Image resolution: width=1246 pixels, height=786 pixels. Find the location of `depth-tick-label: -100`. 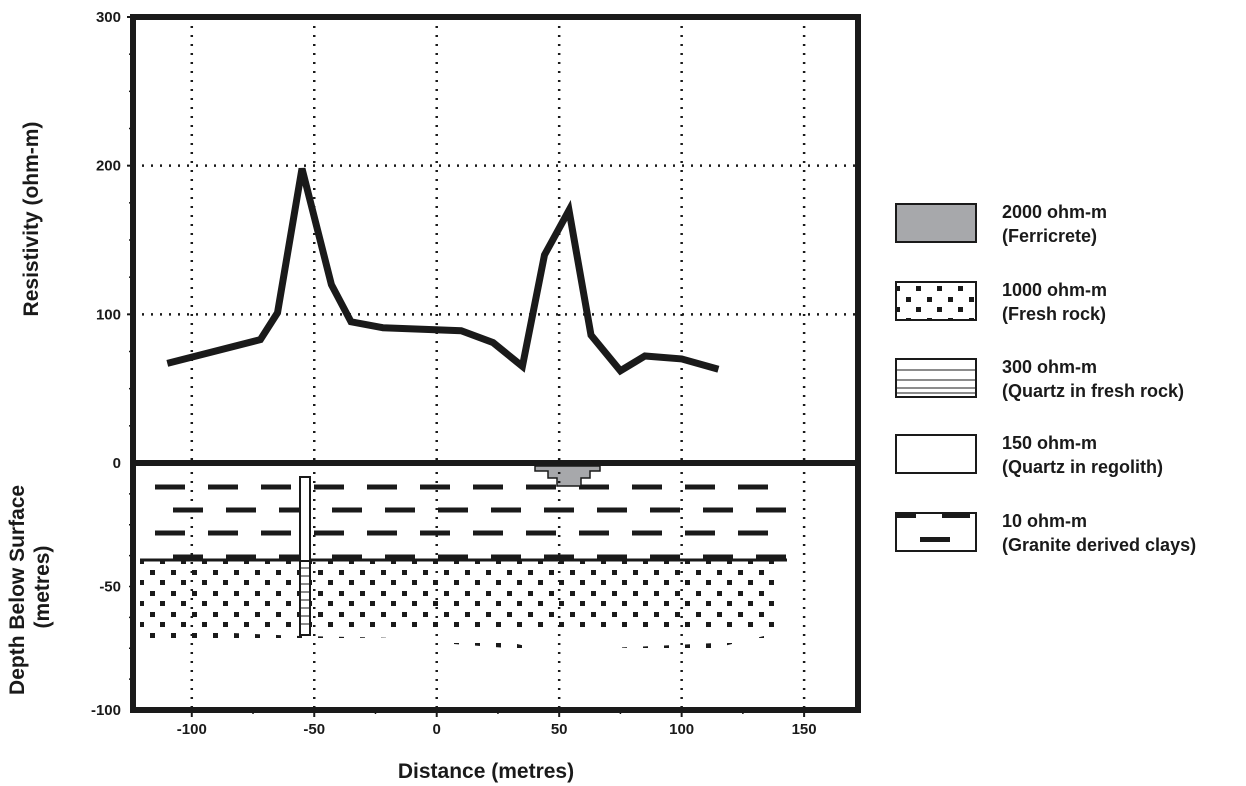

depth-tick-label: -100 is located at coordinates (106, 710).